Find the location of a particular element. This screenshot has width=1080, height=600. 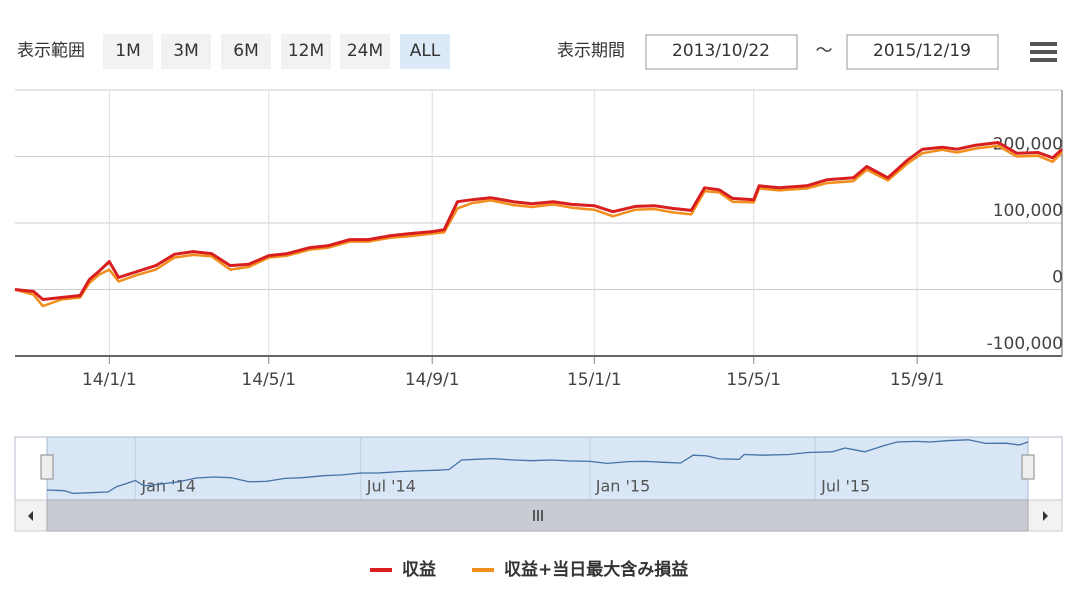

start-input is located at coordinates (721, 52).